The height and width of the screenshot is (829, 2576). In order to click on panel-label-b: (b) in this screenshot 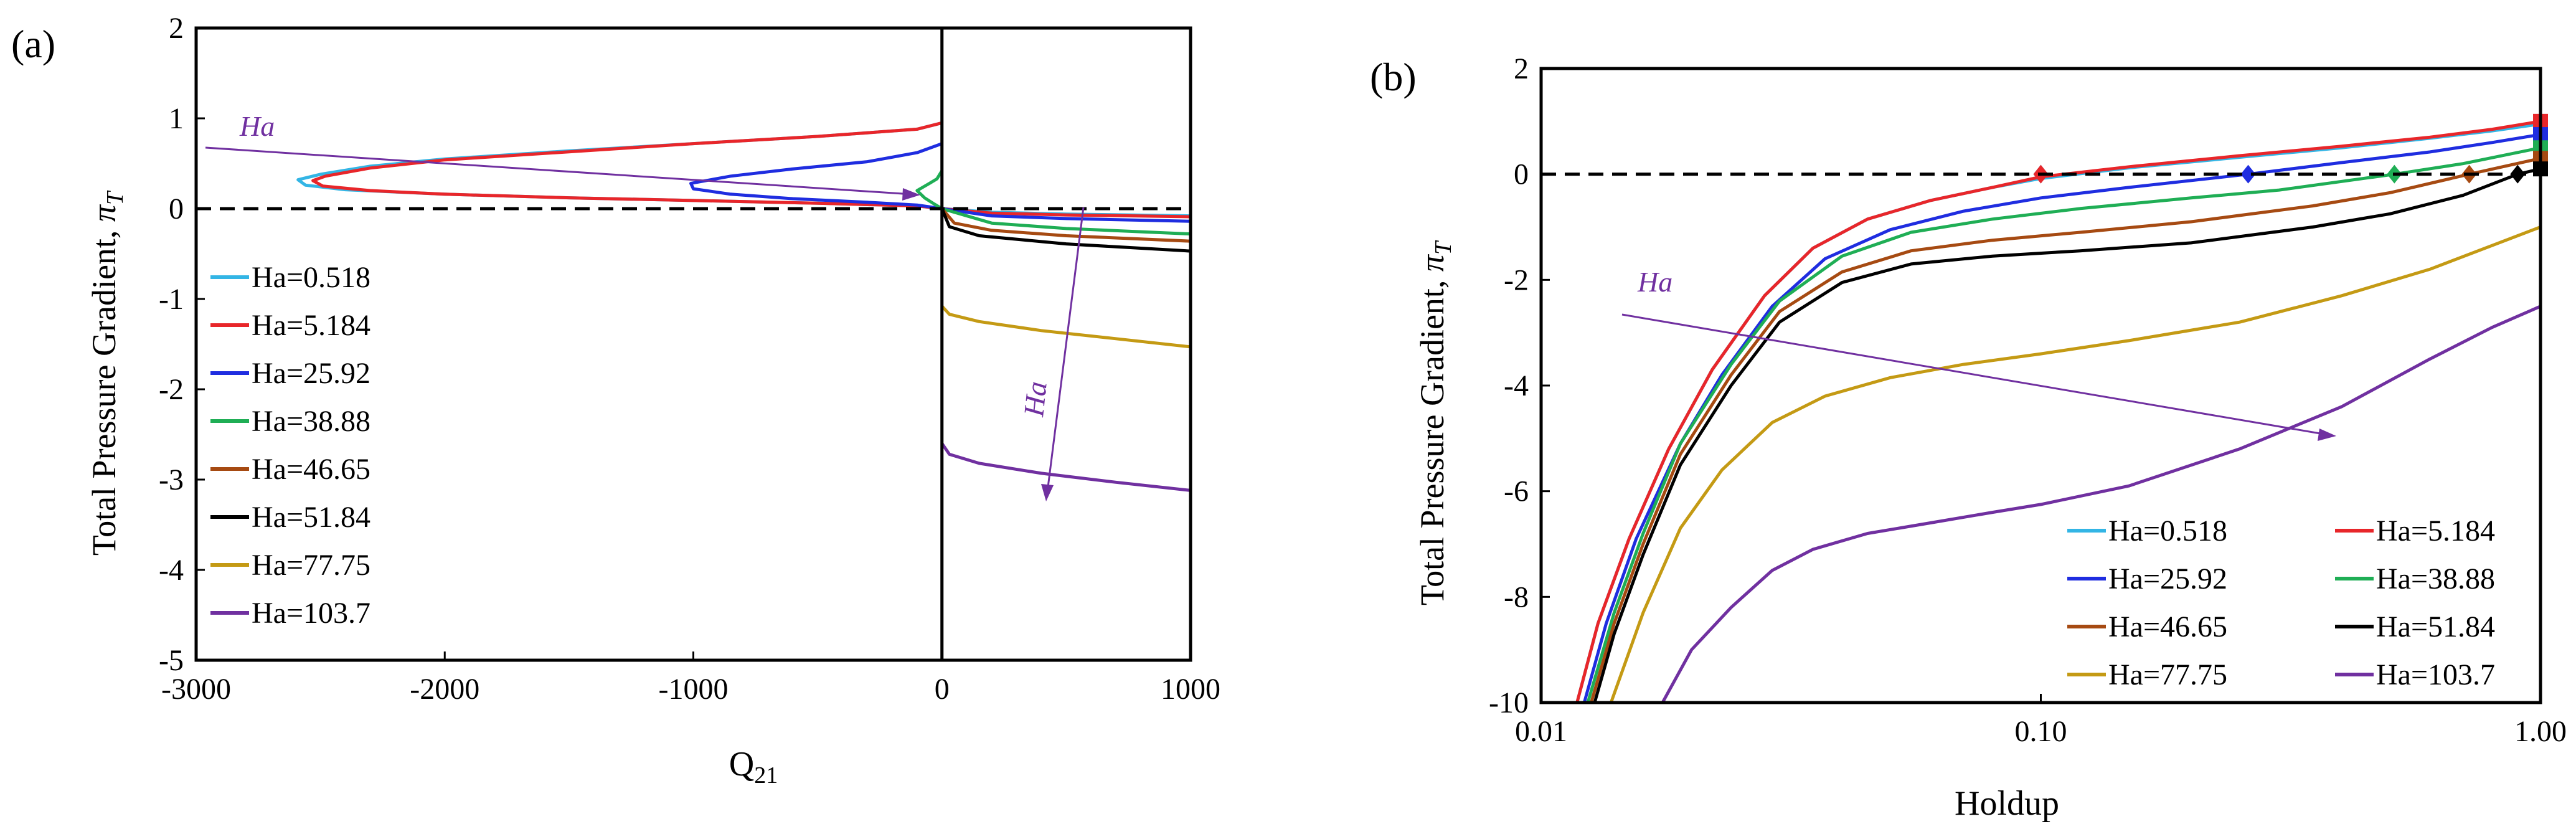, I will do `click(1393, 77)`.